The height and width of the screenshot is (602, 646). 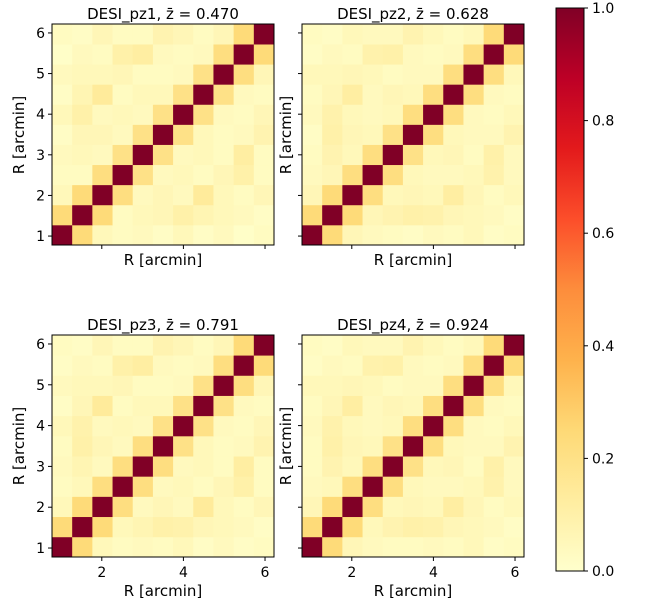 What do you see at coordinates (603, 234) in the screenshot?
I see `colorbar-tick-label: 0.6` at bounding box center [603, 234].